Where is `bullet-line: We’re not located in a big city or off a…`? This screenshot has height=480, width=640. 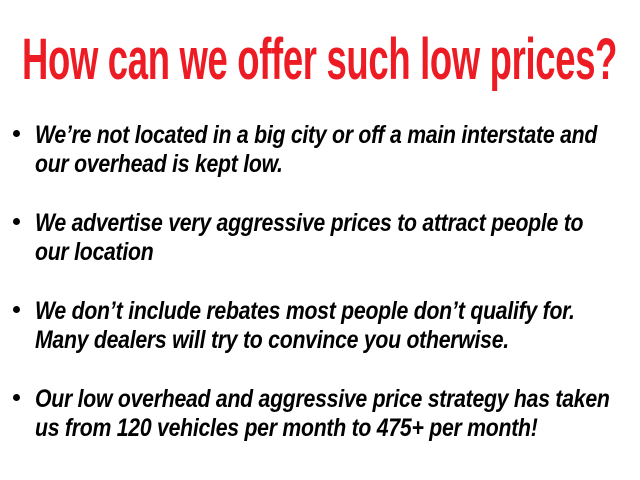
bullet-line: We’re not located in a big city or off a… is located at coordinates (316, 135).